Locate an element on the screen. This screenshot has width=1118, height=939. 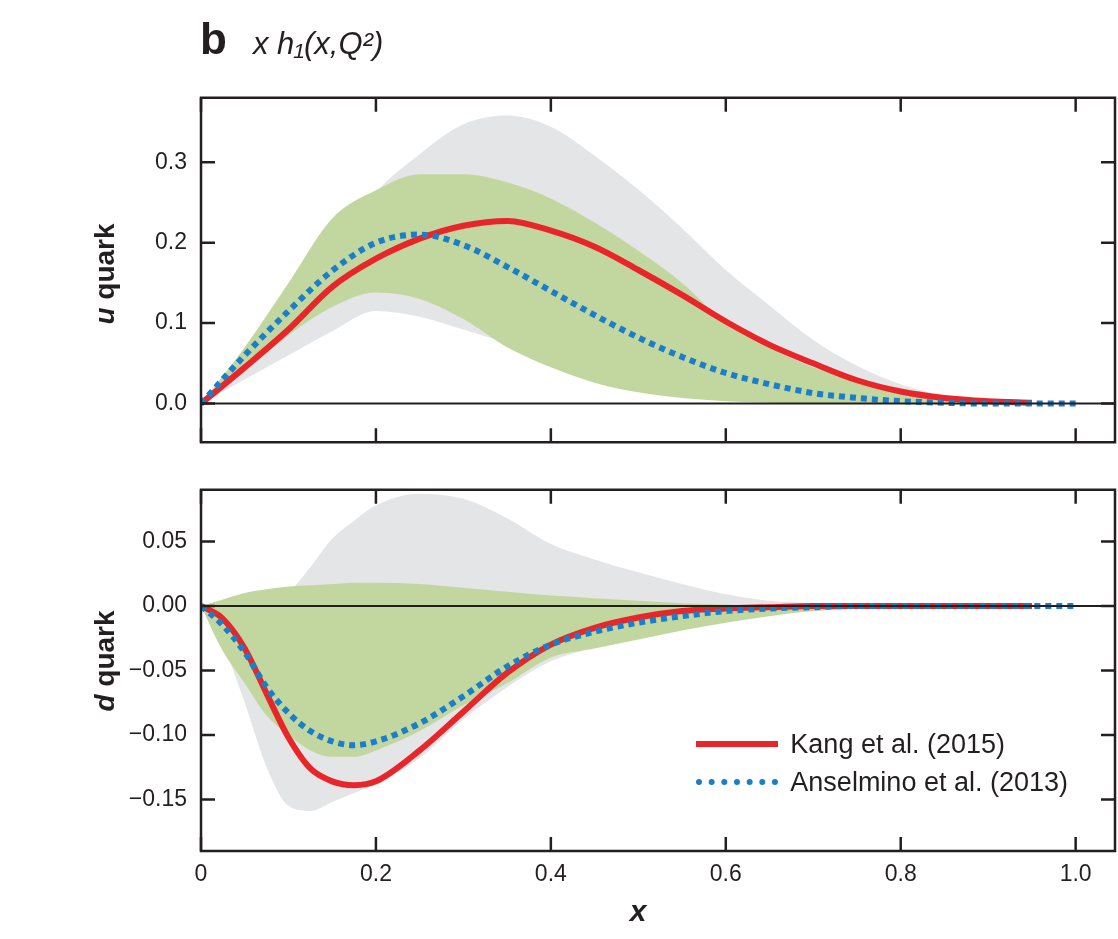
legend-label: Anselmino et al. (2013) is located at coordinates (929, 782).